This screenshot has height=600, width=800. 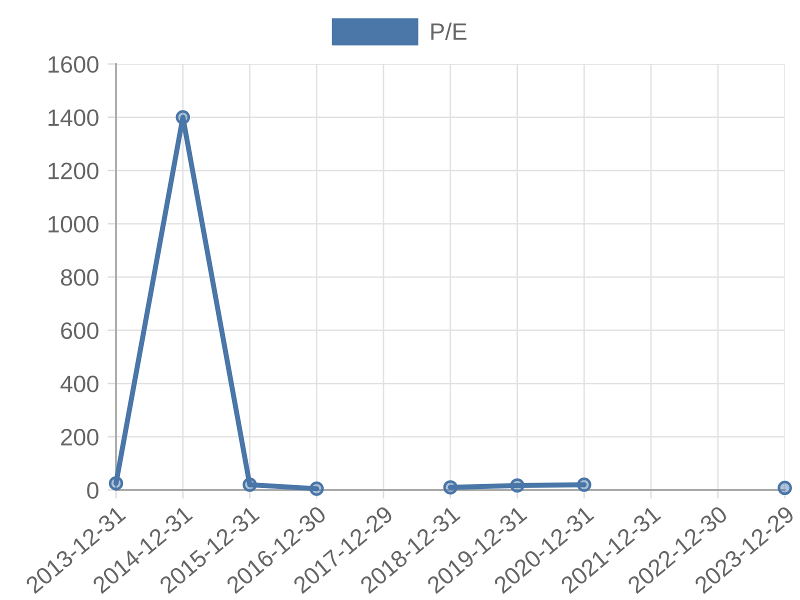 I want to click on legend-label: P/E, so click(x=448, y=31).